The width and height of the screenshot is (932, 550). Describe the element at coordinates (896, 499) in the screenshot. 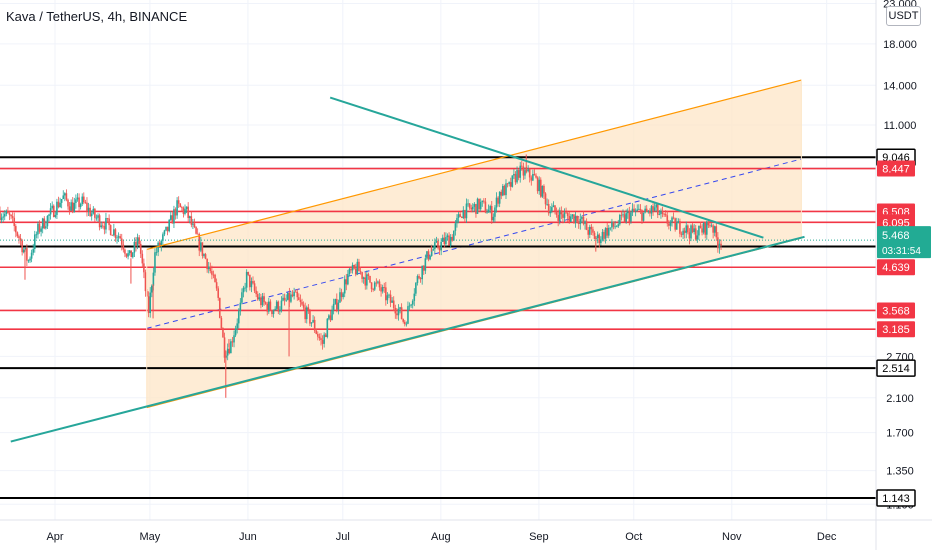

I see `level-label: 1.143` at that location.